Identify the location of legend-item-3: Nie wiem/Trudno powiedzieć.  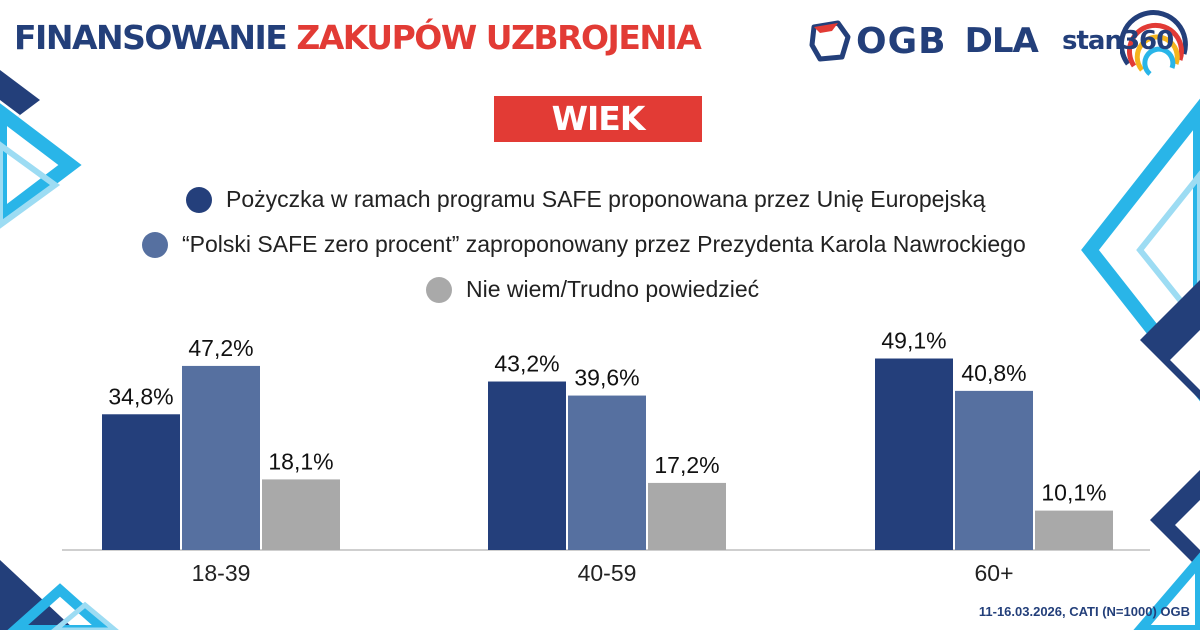
(592, 289).